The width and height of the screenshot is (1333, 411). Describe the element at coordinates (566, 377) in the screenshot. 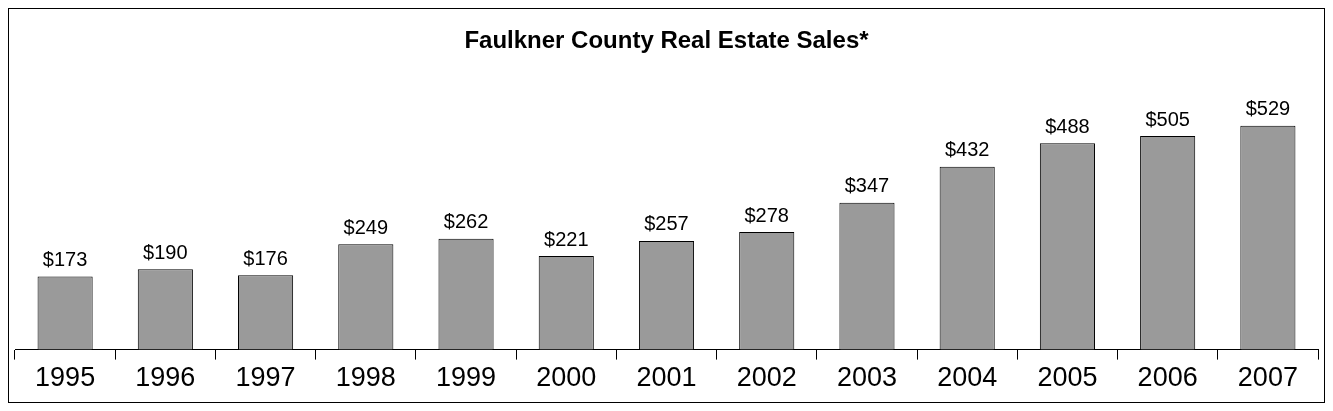

I see `x-tick-label: 2000` at that location.